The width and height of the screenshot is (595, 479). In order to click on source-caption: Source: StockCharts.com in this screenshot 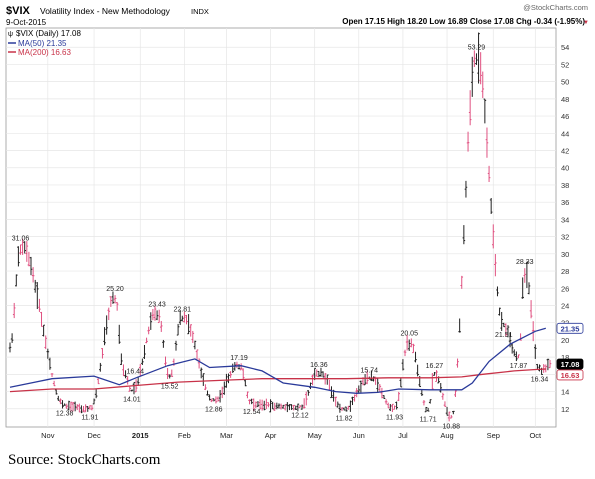, I will do `click(84, 460)`.